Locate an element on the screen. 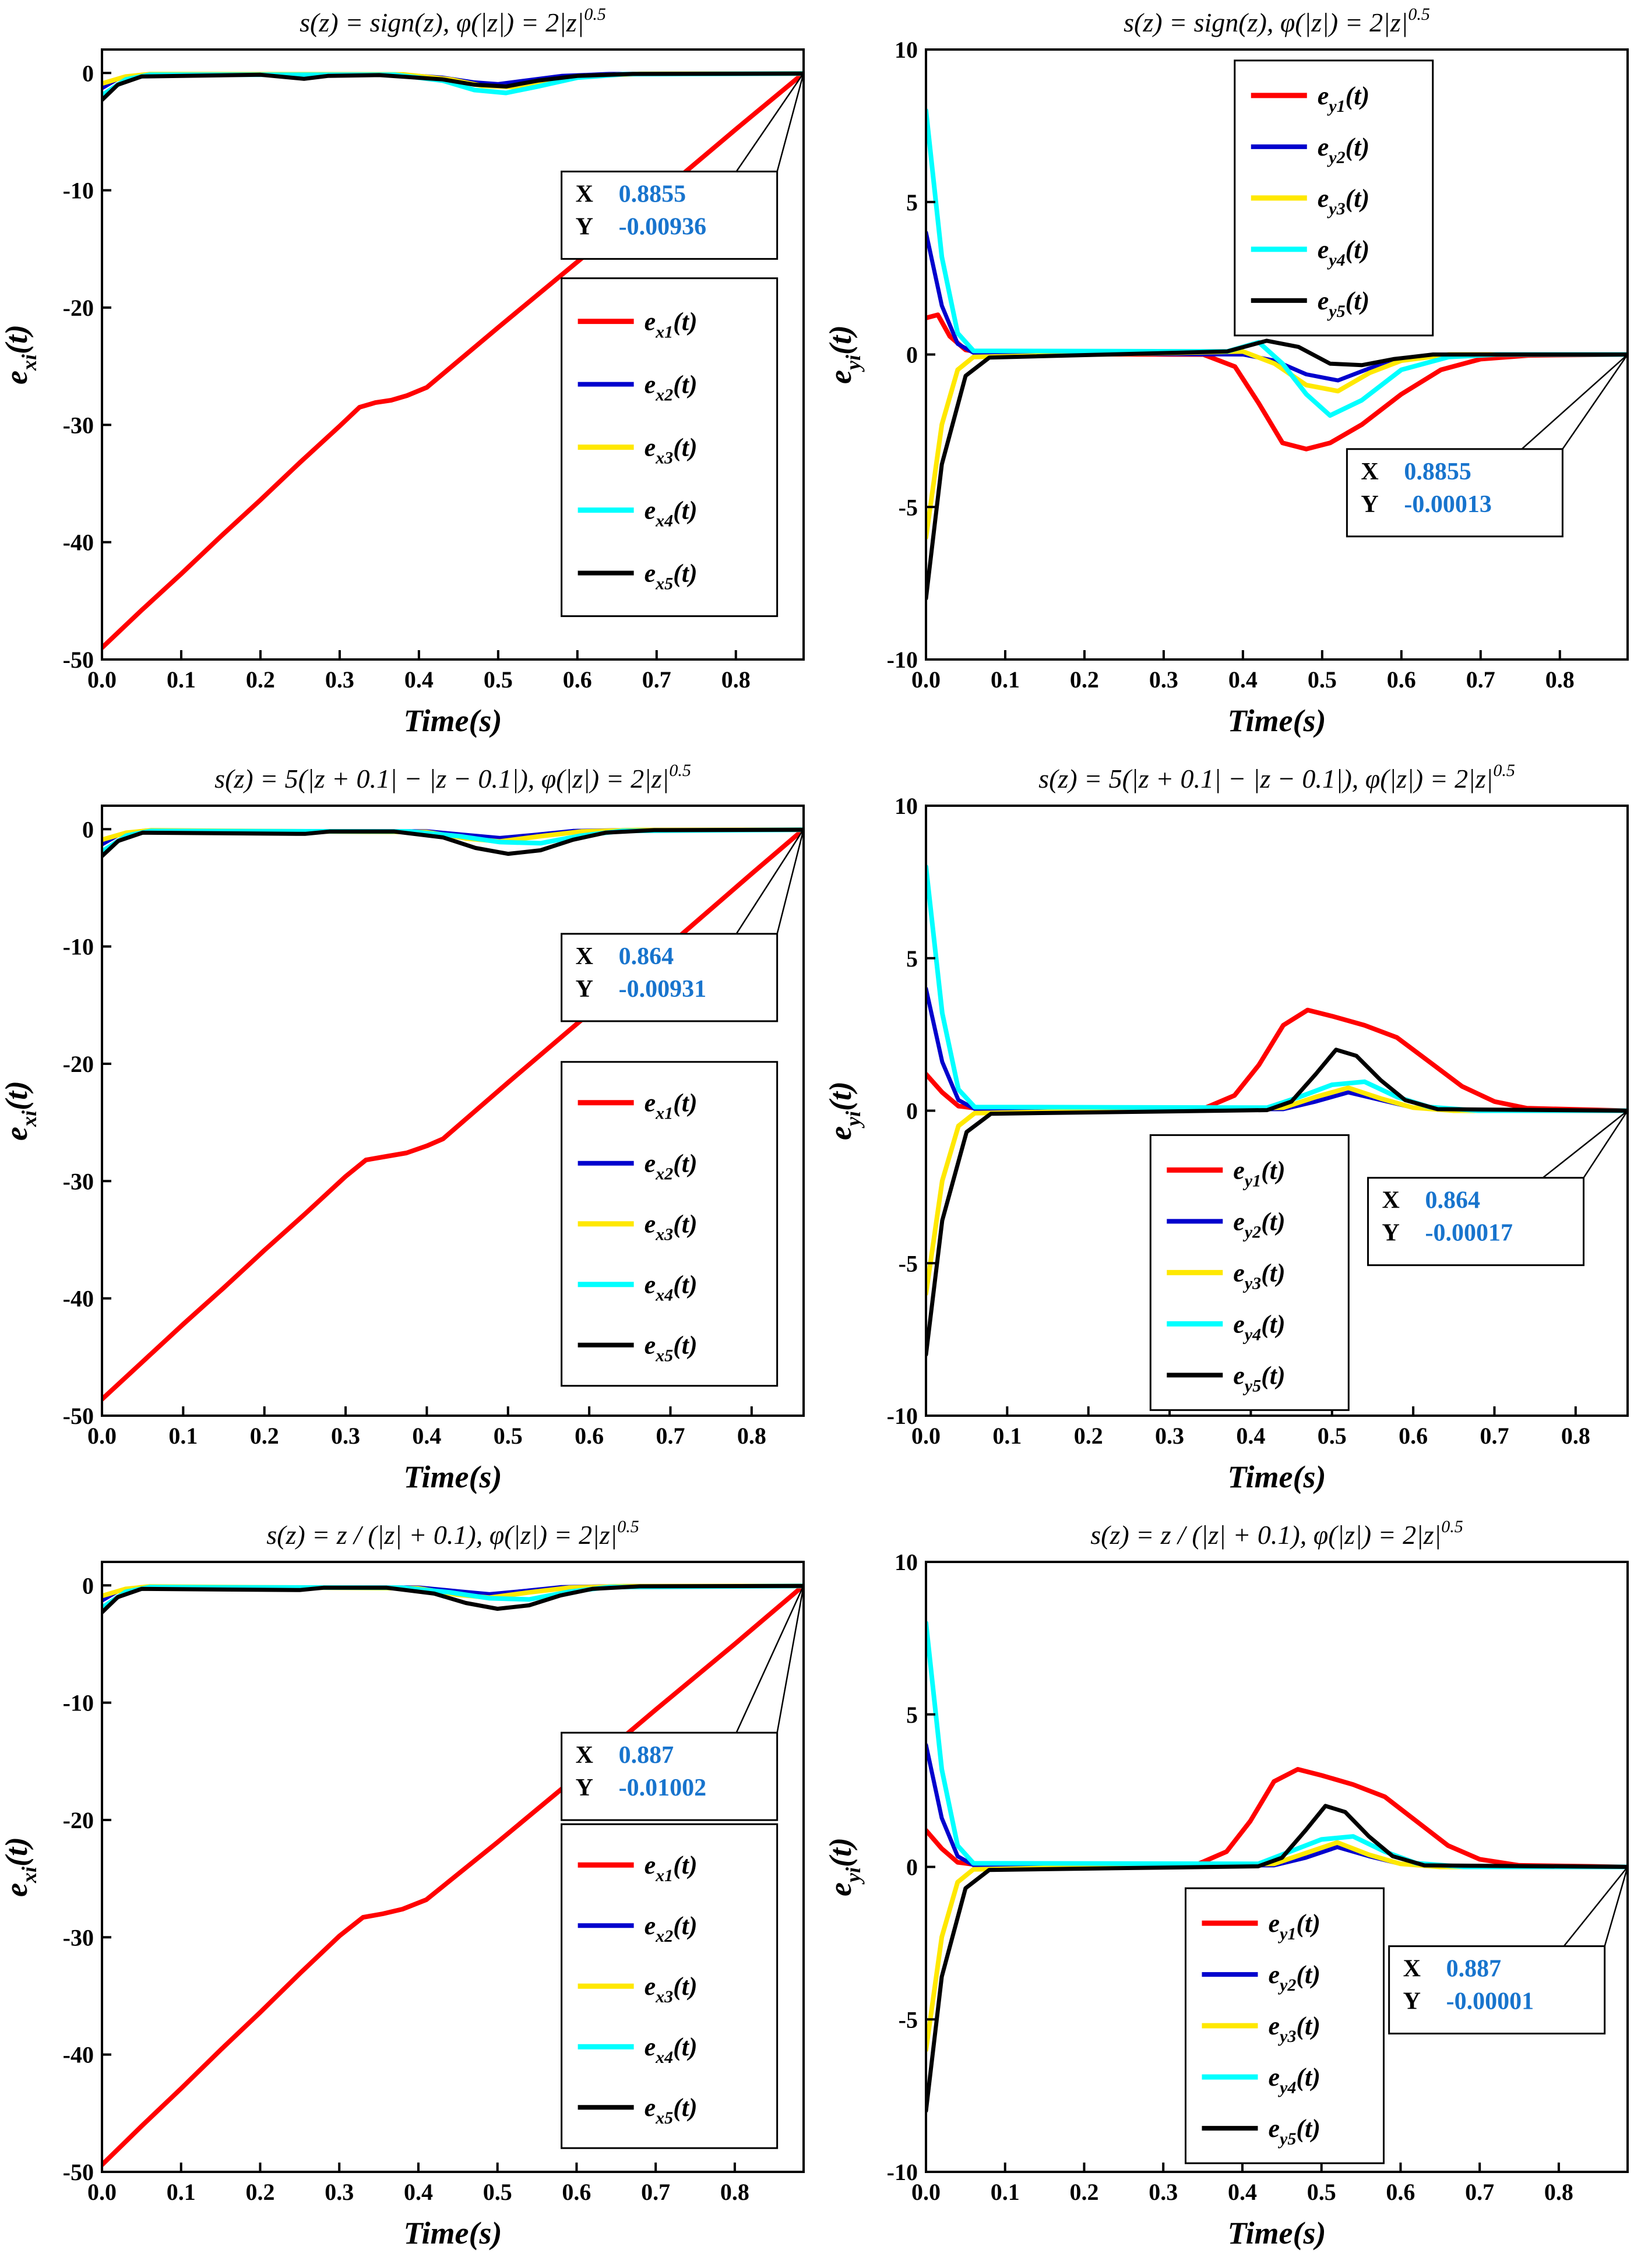  legend-label: ey2(t) is located at coordinates (1294, 1977).